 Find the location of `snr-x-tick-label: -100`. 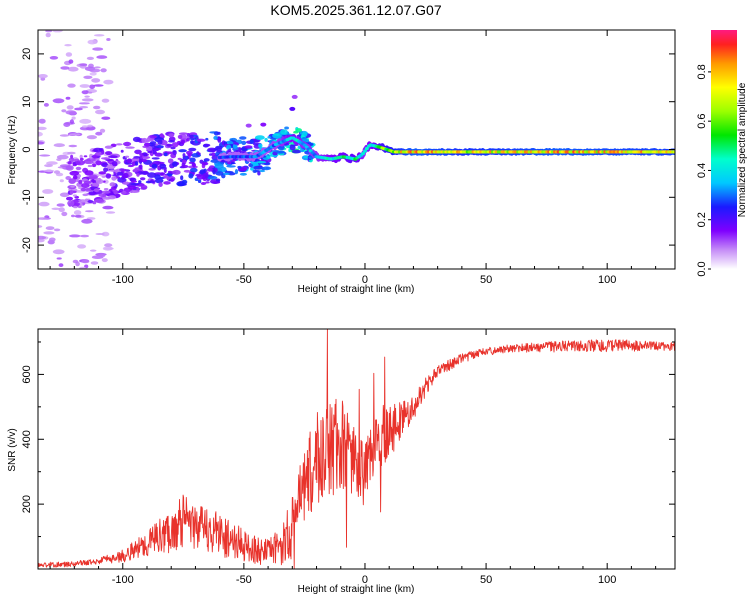

snr-x-tick-label: -100 is located at coordinates (123, 580).